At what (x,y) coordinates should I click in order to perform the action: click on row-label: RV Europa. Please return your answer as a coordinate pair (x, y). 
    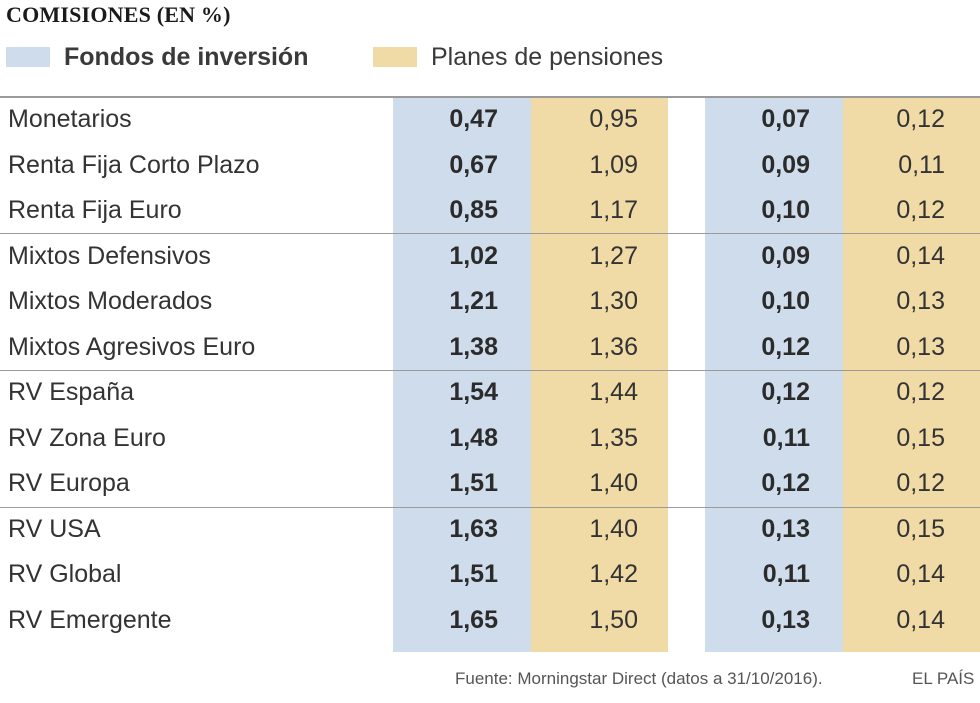
    Looking at the image, I should click on (69, 483).